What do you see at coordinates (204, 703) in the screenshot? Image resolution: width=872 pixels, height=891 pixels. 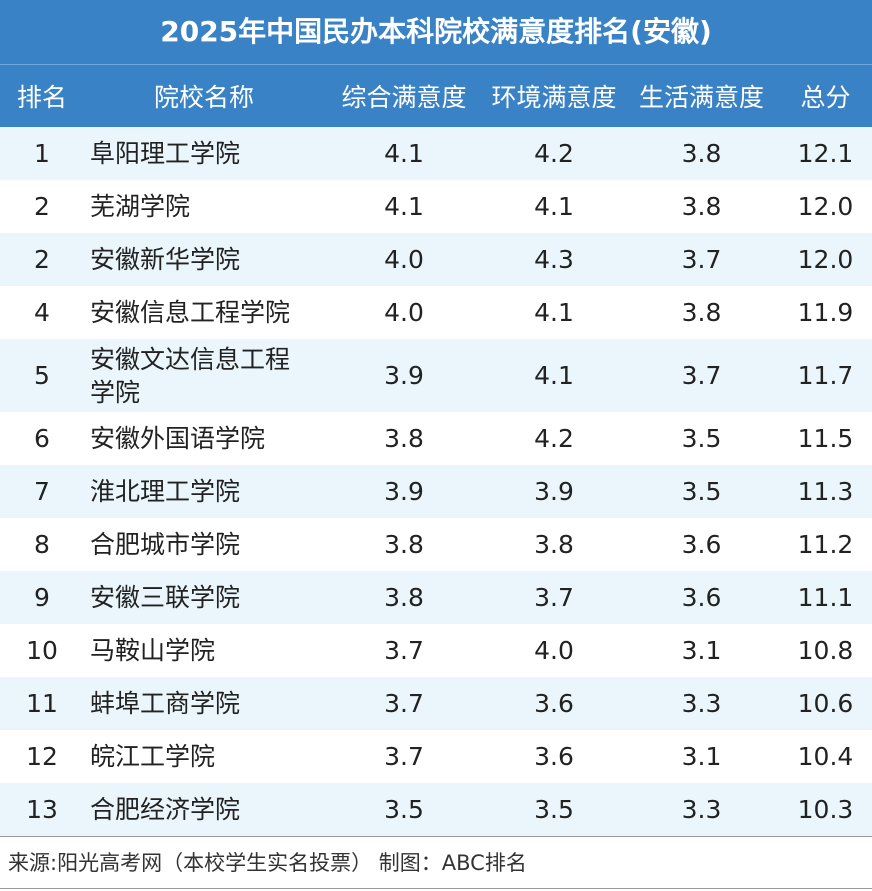 I see `cell-name: 蚌埠工商学院` at bounding box center [204, 703].